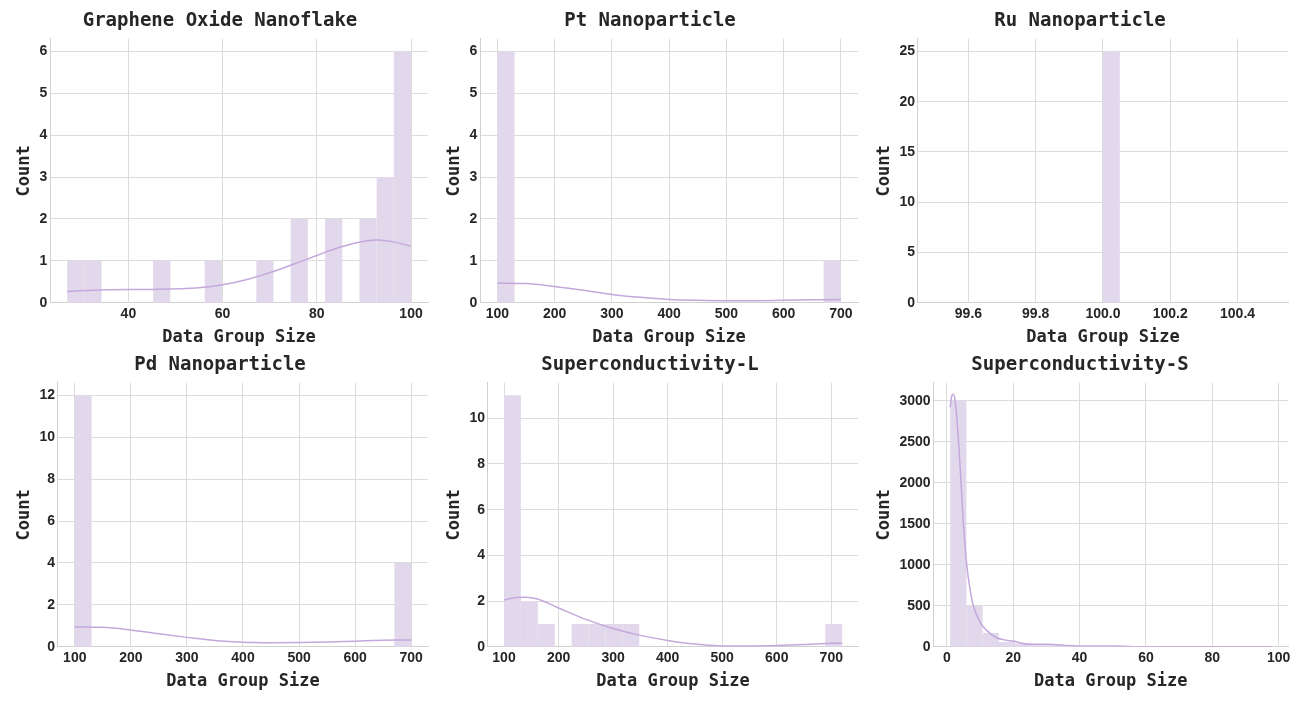 This screenshot has height=709, width=1310. I want to click on x-tick-label: 0, so click(946, 657).